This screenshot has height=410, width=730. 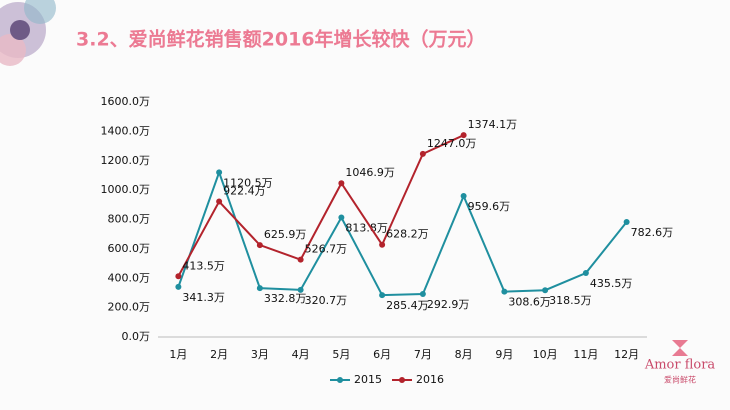 What do you see at coordinates (301, 354) in the screenshot?
I see `x-tick-label: 4月` at bounding box center [301, 354].